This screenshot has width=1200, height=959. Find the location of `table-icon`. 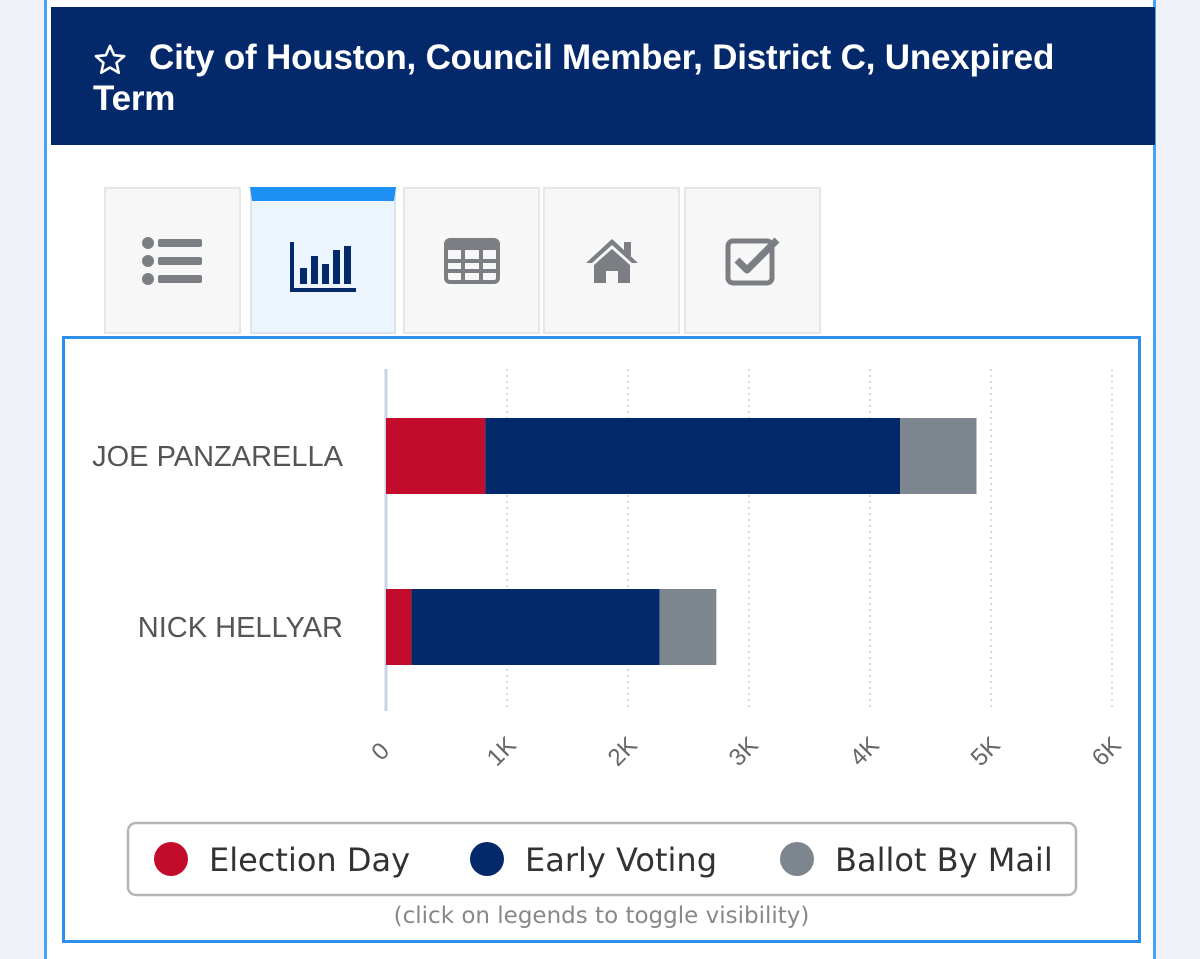

table-icon is located at coordinates (471, 260).